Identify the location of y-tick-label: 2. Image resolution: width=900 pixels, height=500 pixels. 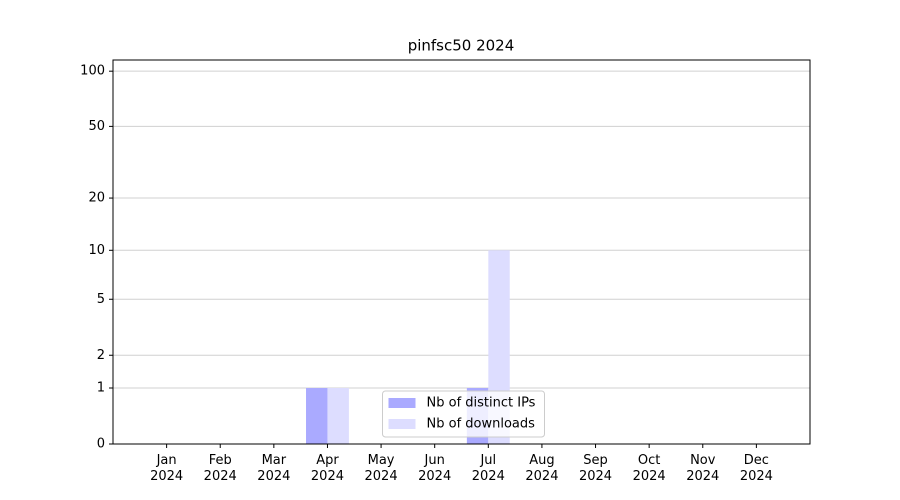
(101, 355).